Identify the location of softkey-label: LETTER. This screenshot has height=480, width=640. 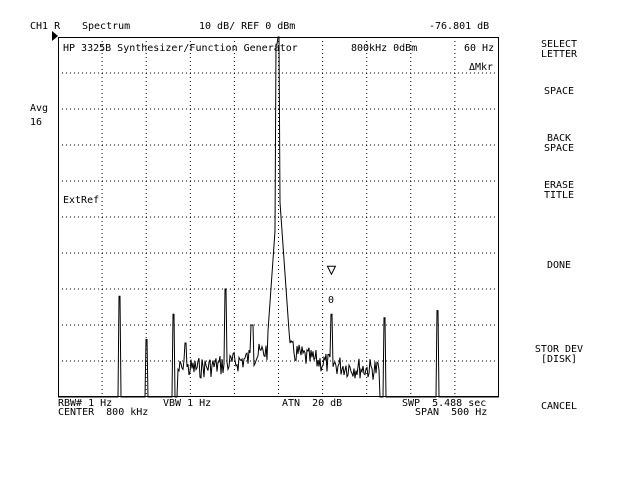
(559, 54).